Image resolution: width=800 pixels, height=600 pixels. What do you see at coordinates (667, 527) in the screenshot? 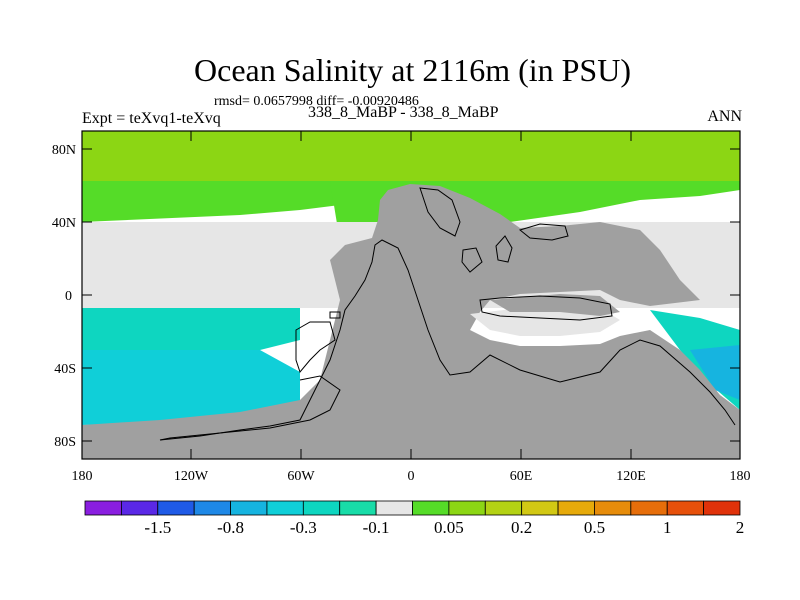
I see `colorbar-label-7: 1` at bounding box center [667, 527].